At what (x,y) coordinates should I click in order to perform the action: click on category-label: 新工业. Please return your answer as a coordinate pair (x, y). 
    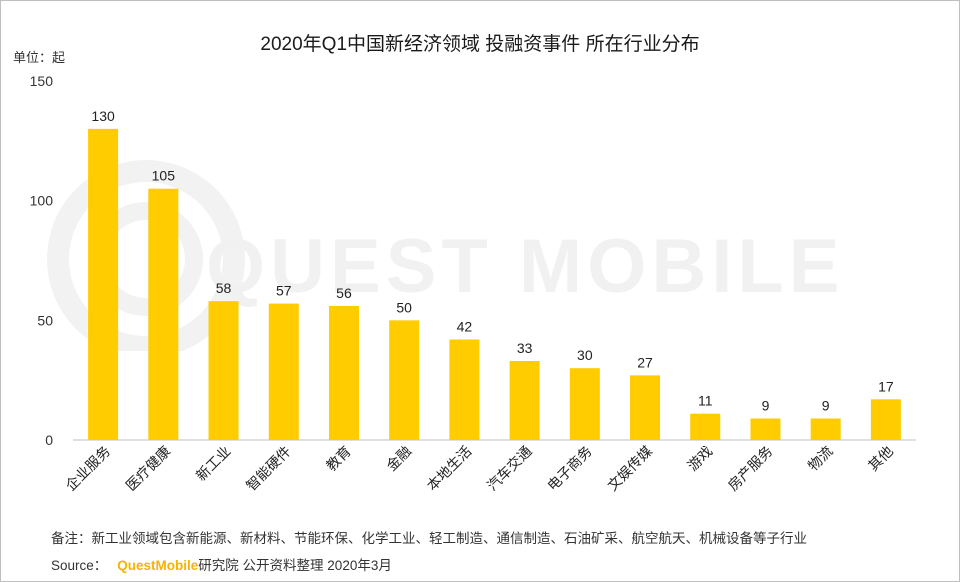
    Looking at the image, I should click on (213, 464).